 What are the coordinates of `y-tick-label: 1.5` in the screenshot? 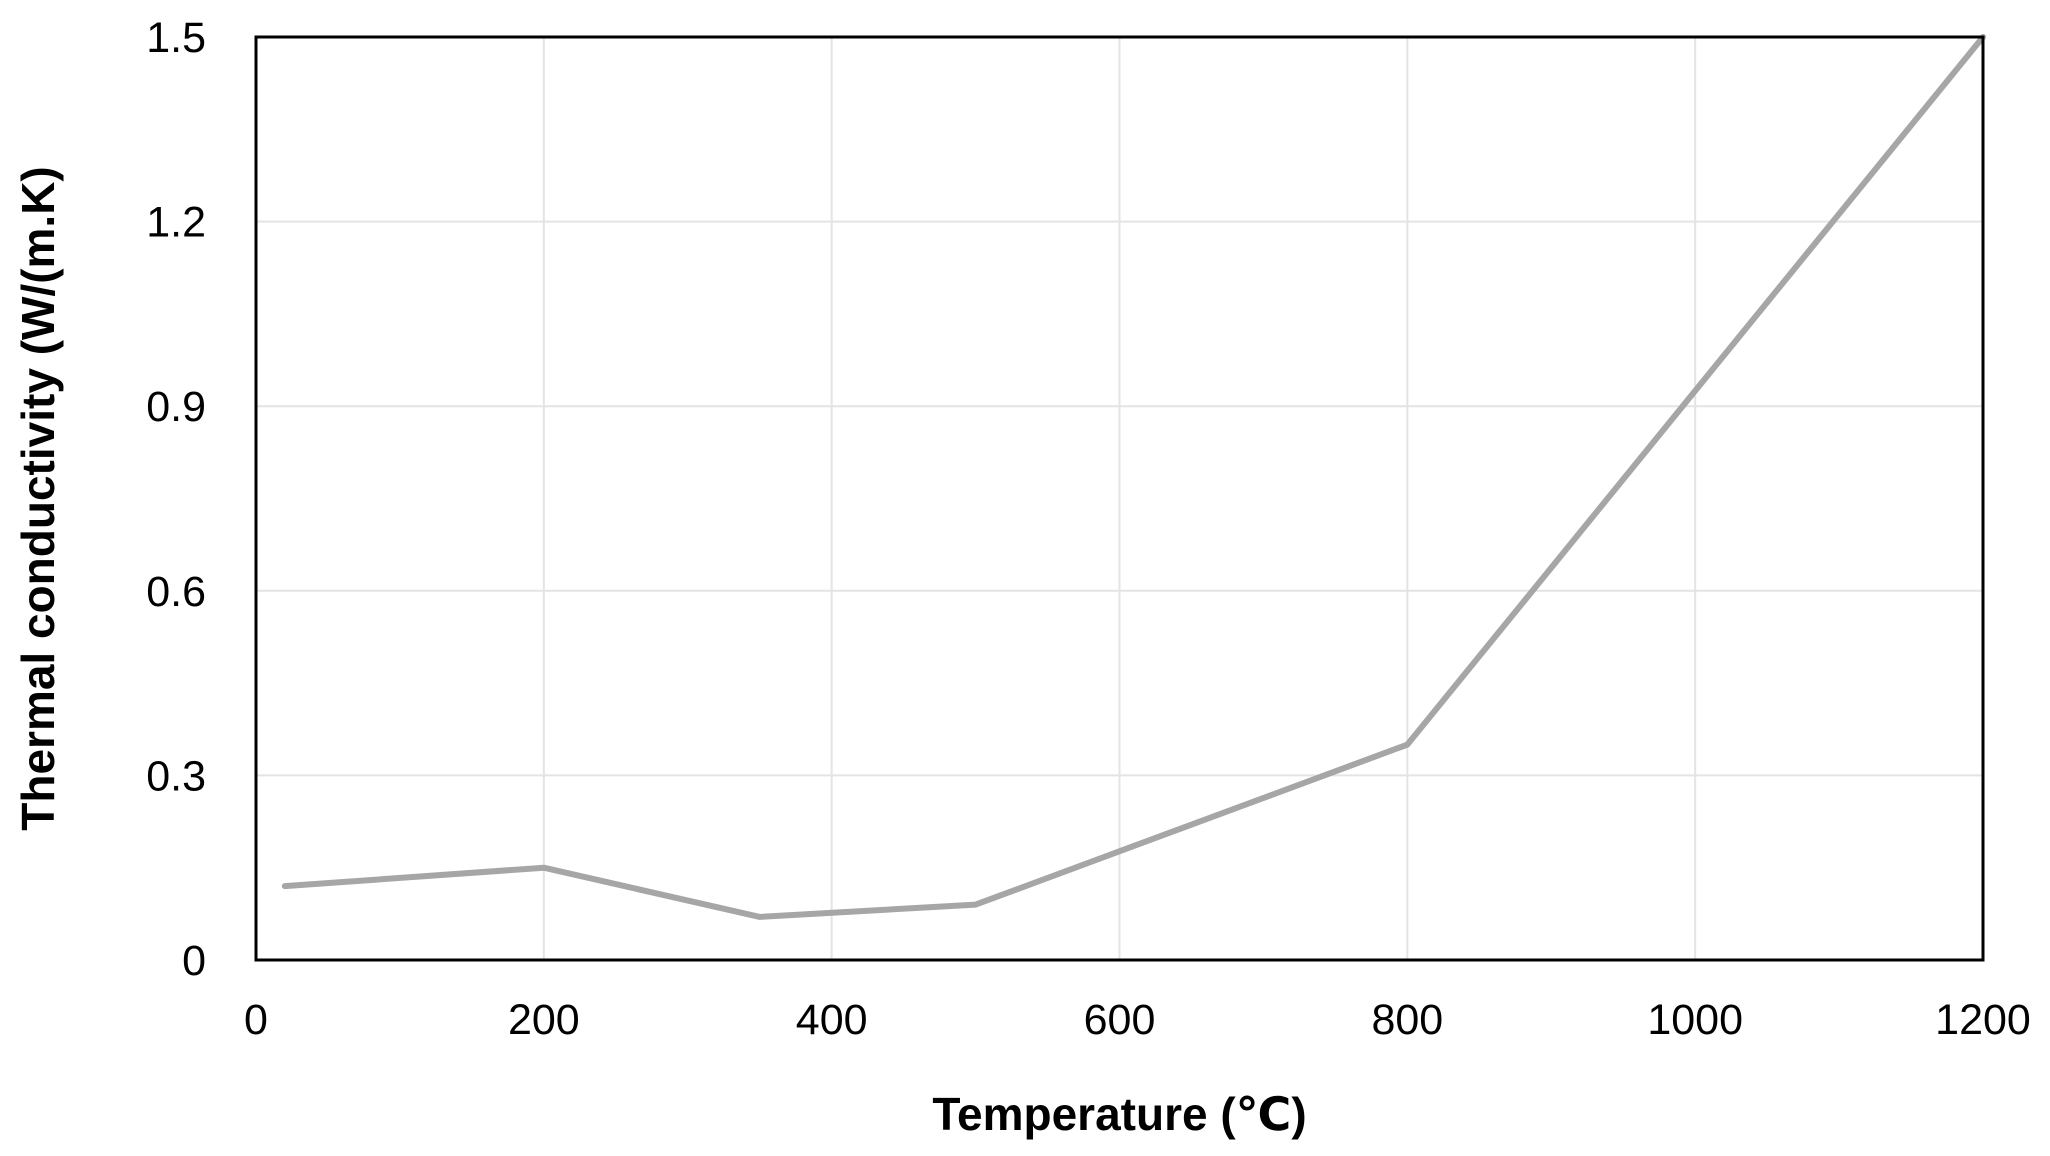 It's located at (176, 38).